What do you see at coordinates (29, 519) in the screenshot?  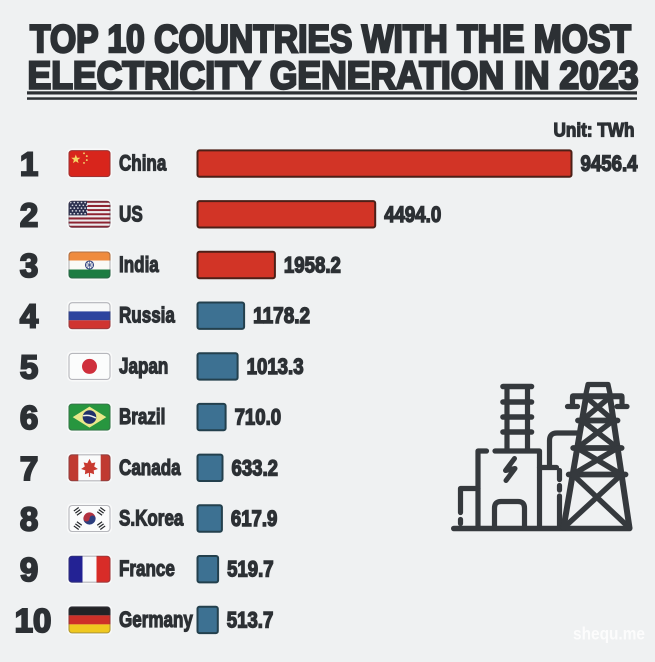 I see `svg-text: 8` at bounding box center [29, 519].